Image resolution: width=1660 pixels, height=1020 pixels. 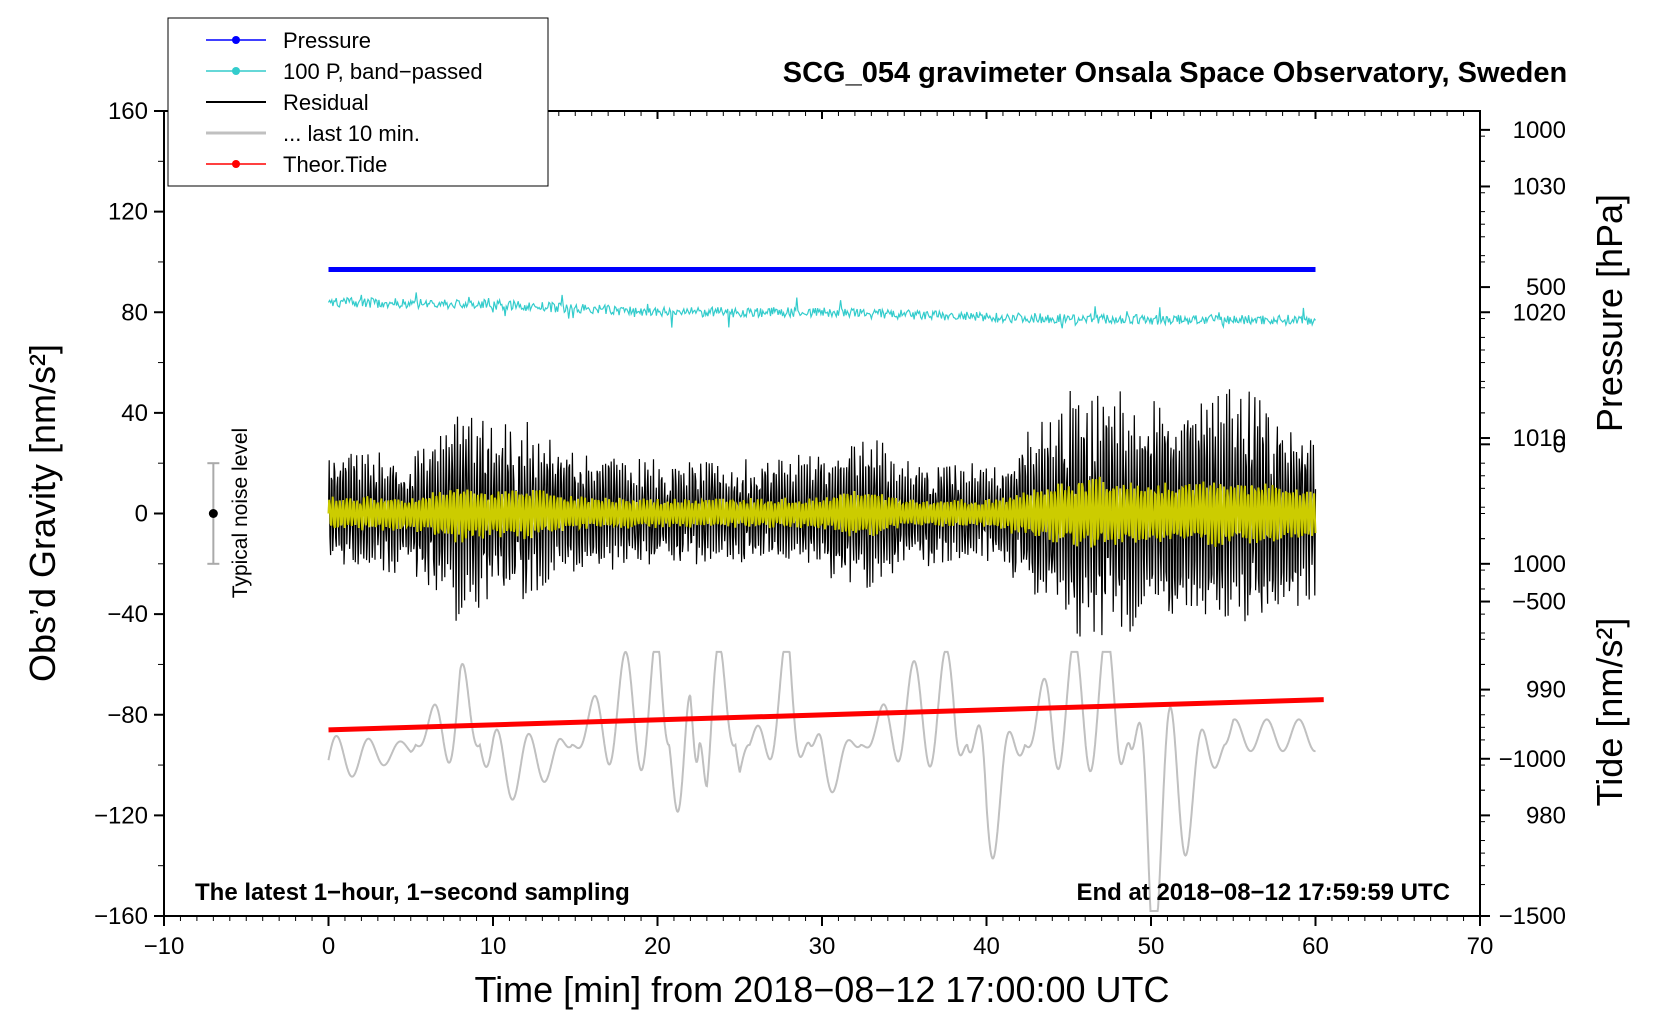 What do you see at coordinates (1546, 287) in the screenshot?
I see `tide-tick-label: 500` at bounding box center [1546, 287].